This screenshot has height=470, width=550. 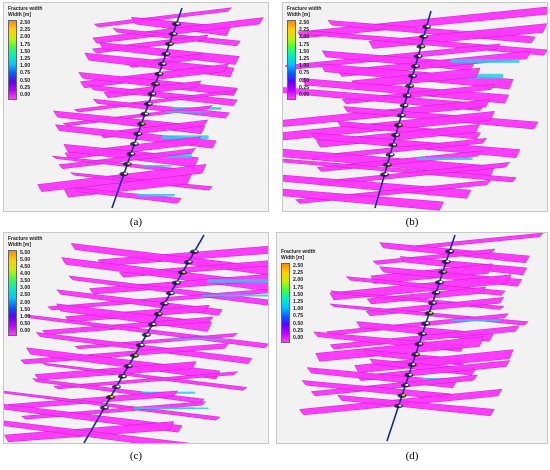 I want to click on tick-label: 2.25, so click(x=298, y=273).